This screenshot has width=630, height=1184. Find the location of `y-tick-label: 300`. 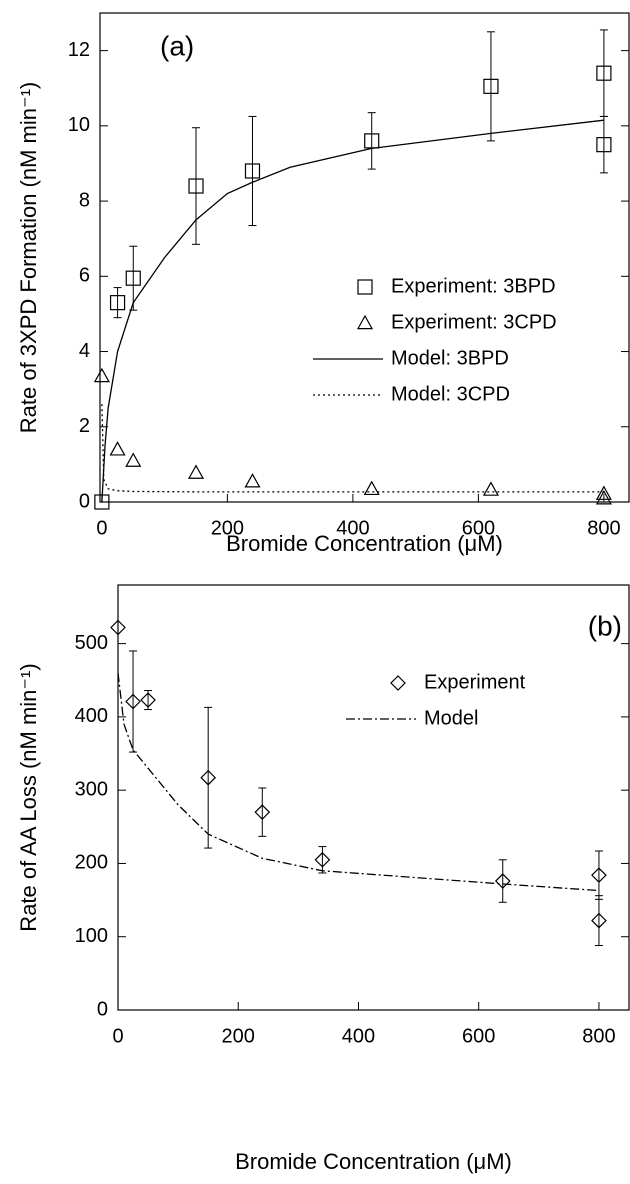

y-tick-label: 300 is located at coordinates (91, 789).